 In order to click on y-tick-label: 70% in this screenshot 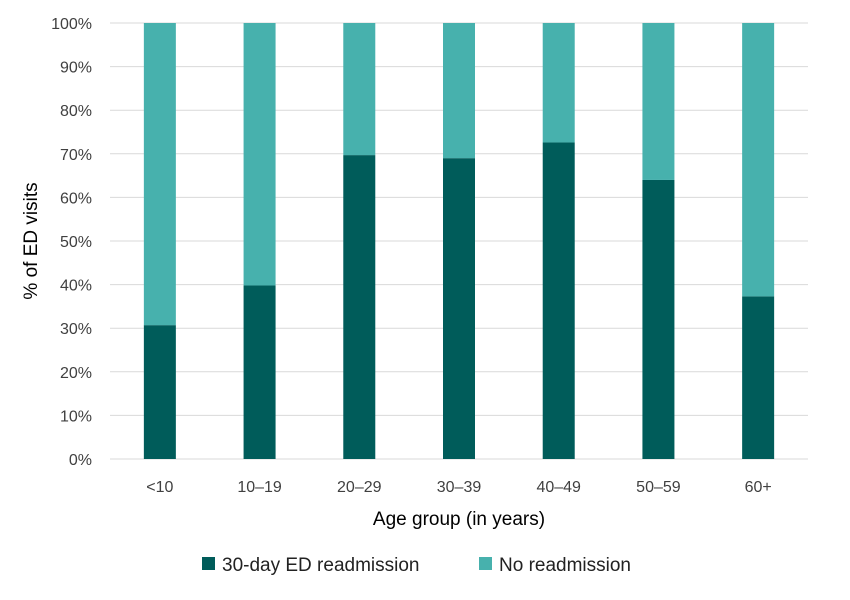, I will do `click(76, 155)`.